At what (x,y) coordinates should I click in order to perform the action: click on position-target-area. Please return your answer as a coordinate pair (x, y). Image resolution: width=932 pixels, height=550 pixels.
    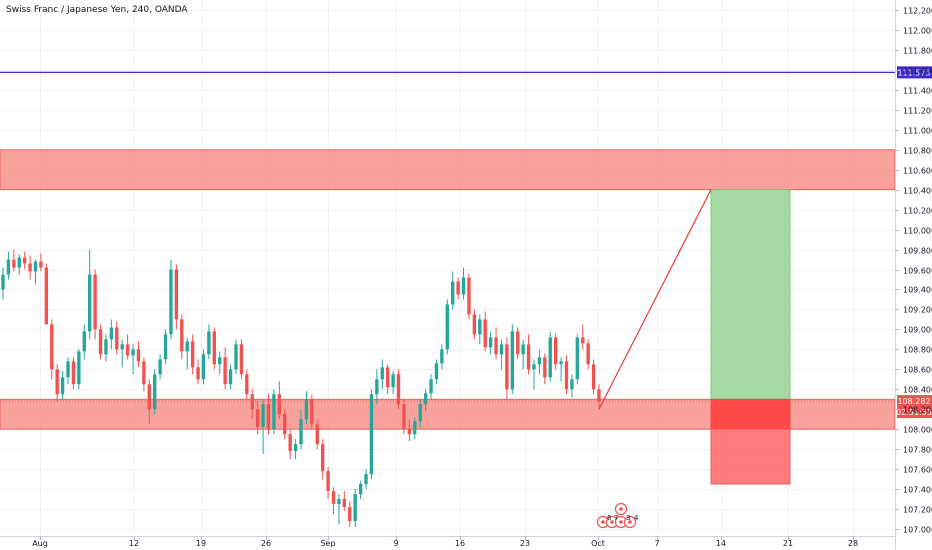
    Looking at the image, I should click on (750, 294).